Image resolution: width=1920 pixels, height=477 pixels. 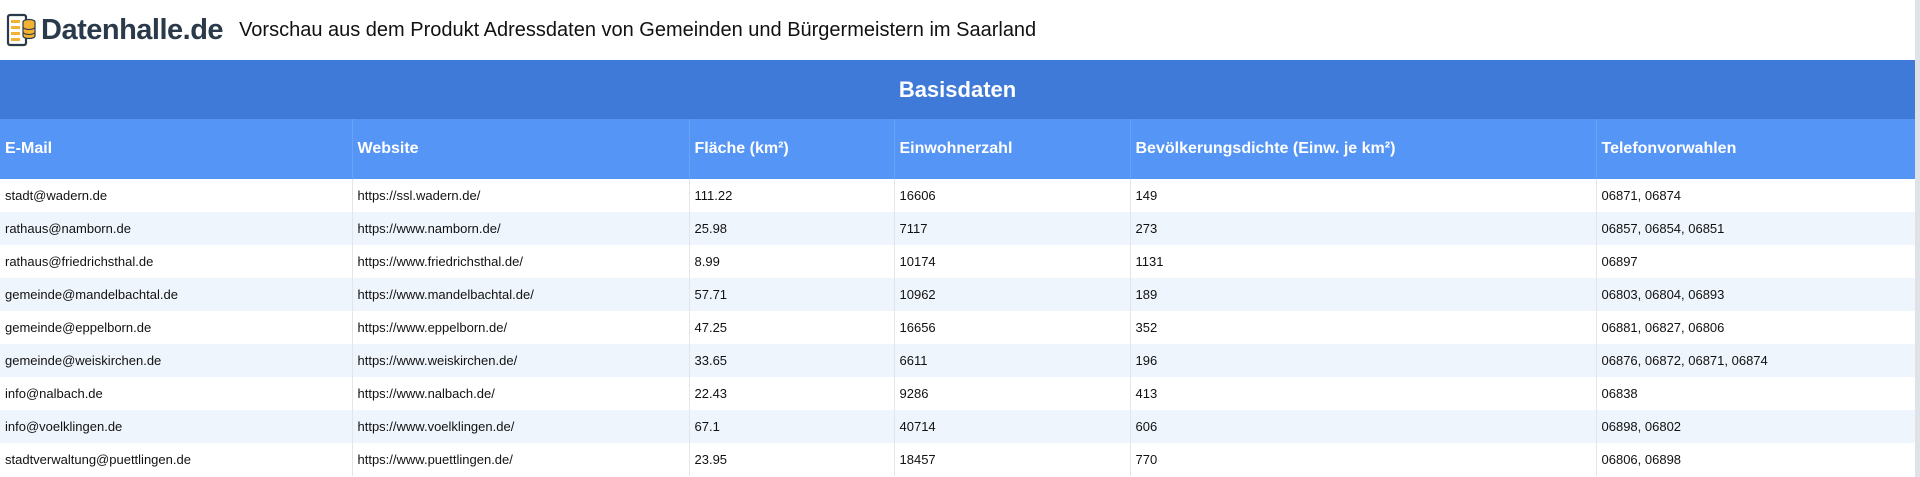 I want to click on cell-email: rathaus@namborn.de, so click(x=176, y=228).